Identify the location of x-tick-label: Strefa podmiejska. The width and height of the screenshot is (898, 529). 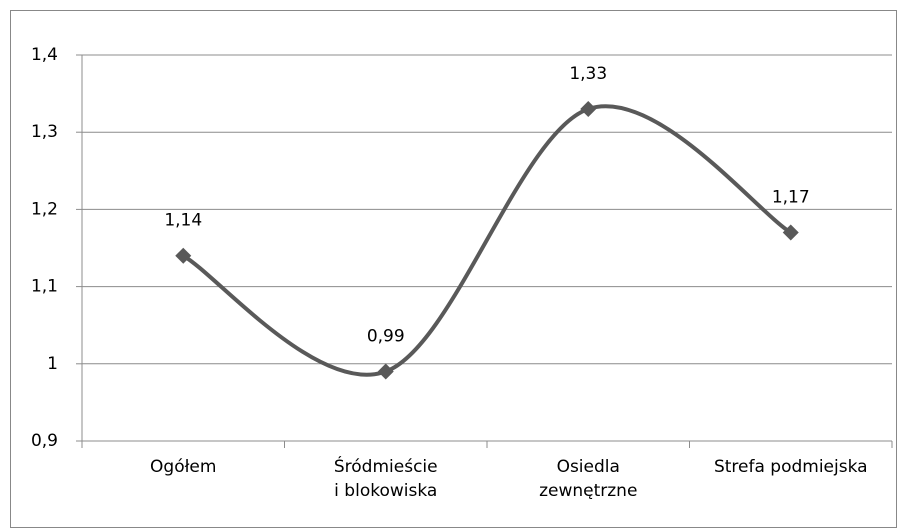
(790, 467).